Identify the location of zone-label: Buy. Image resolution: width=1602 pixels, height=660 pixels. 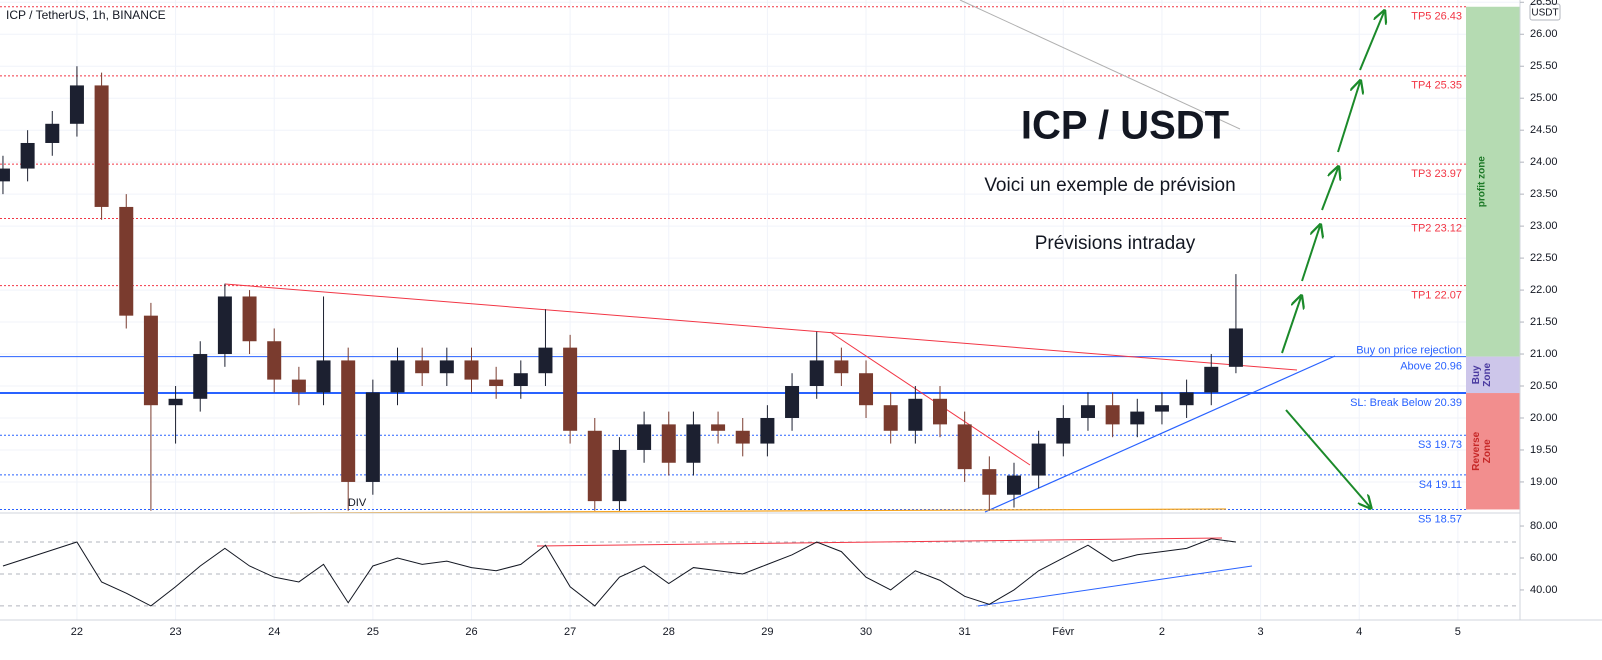
(1476, 374).